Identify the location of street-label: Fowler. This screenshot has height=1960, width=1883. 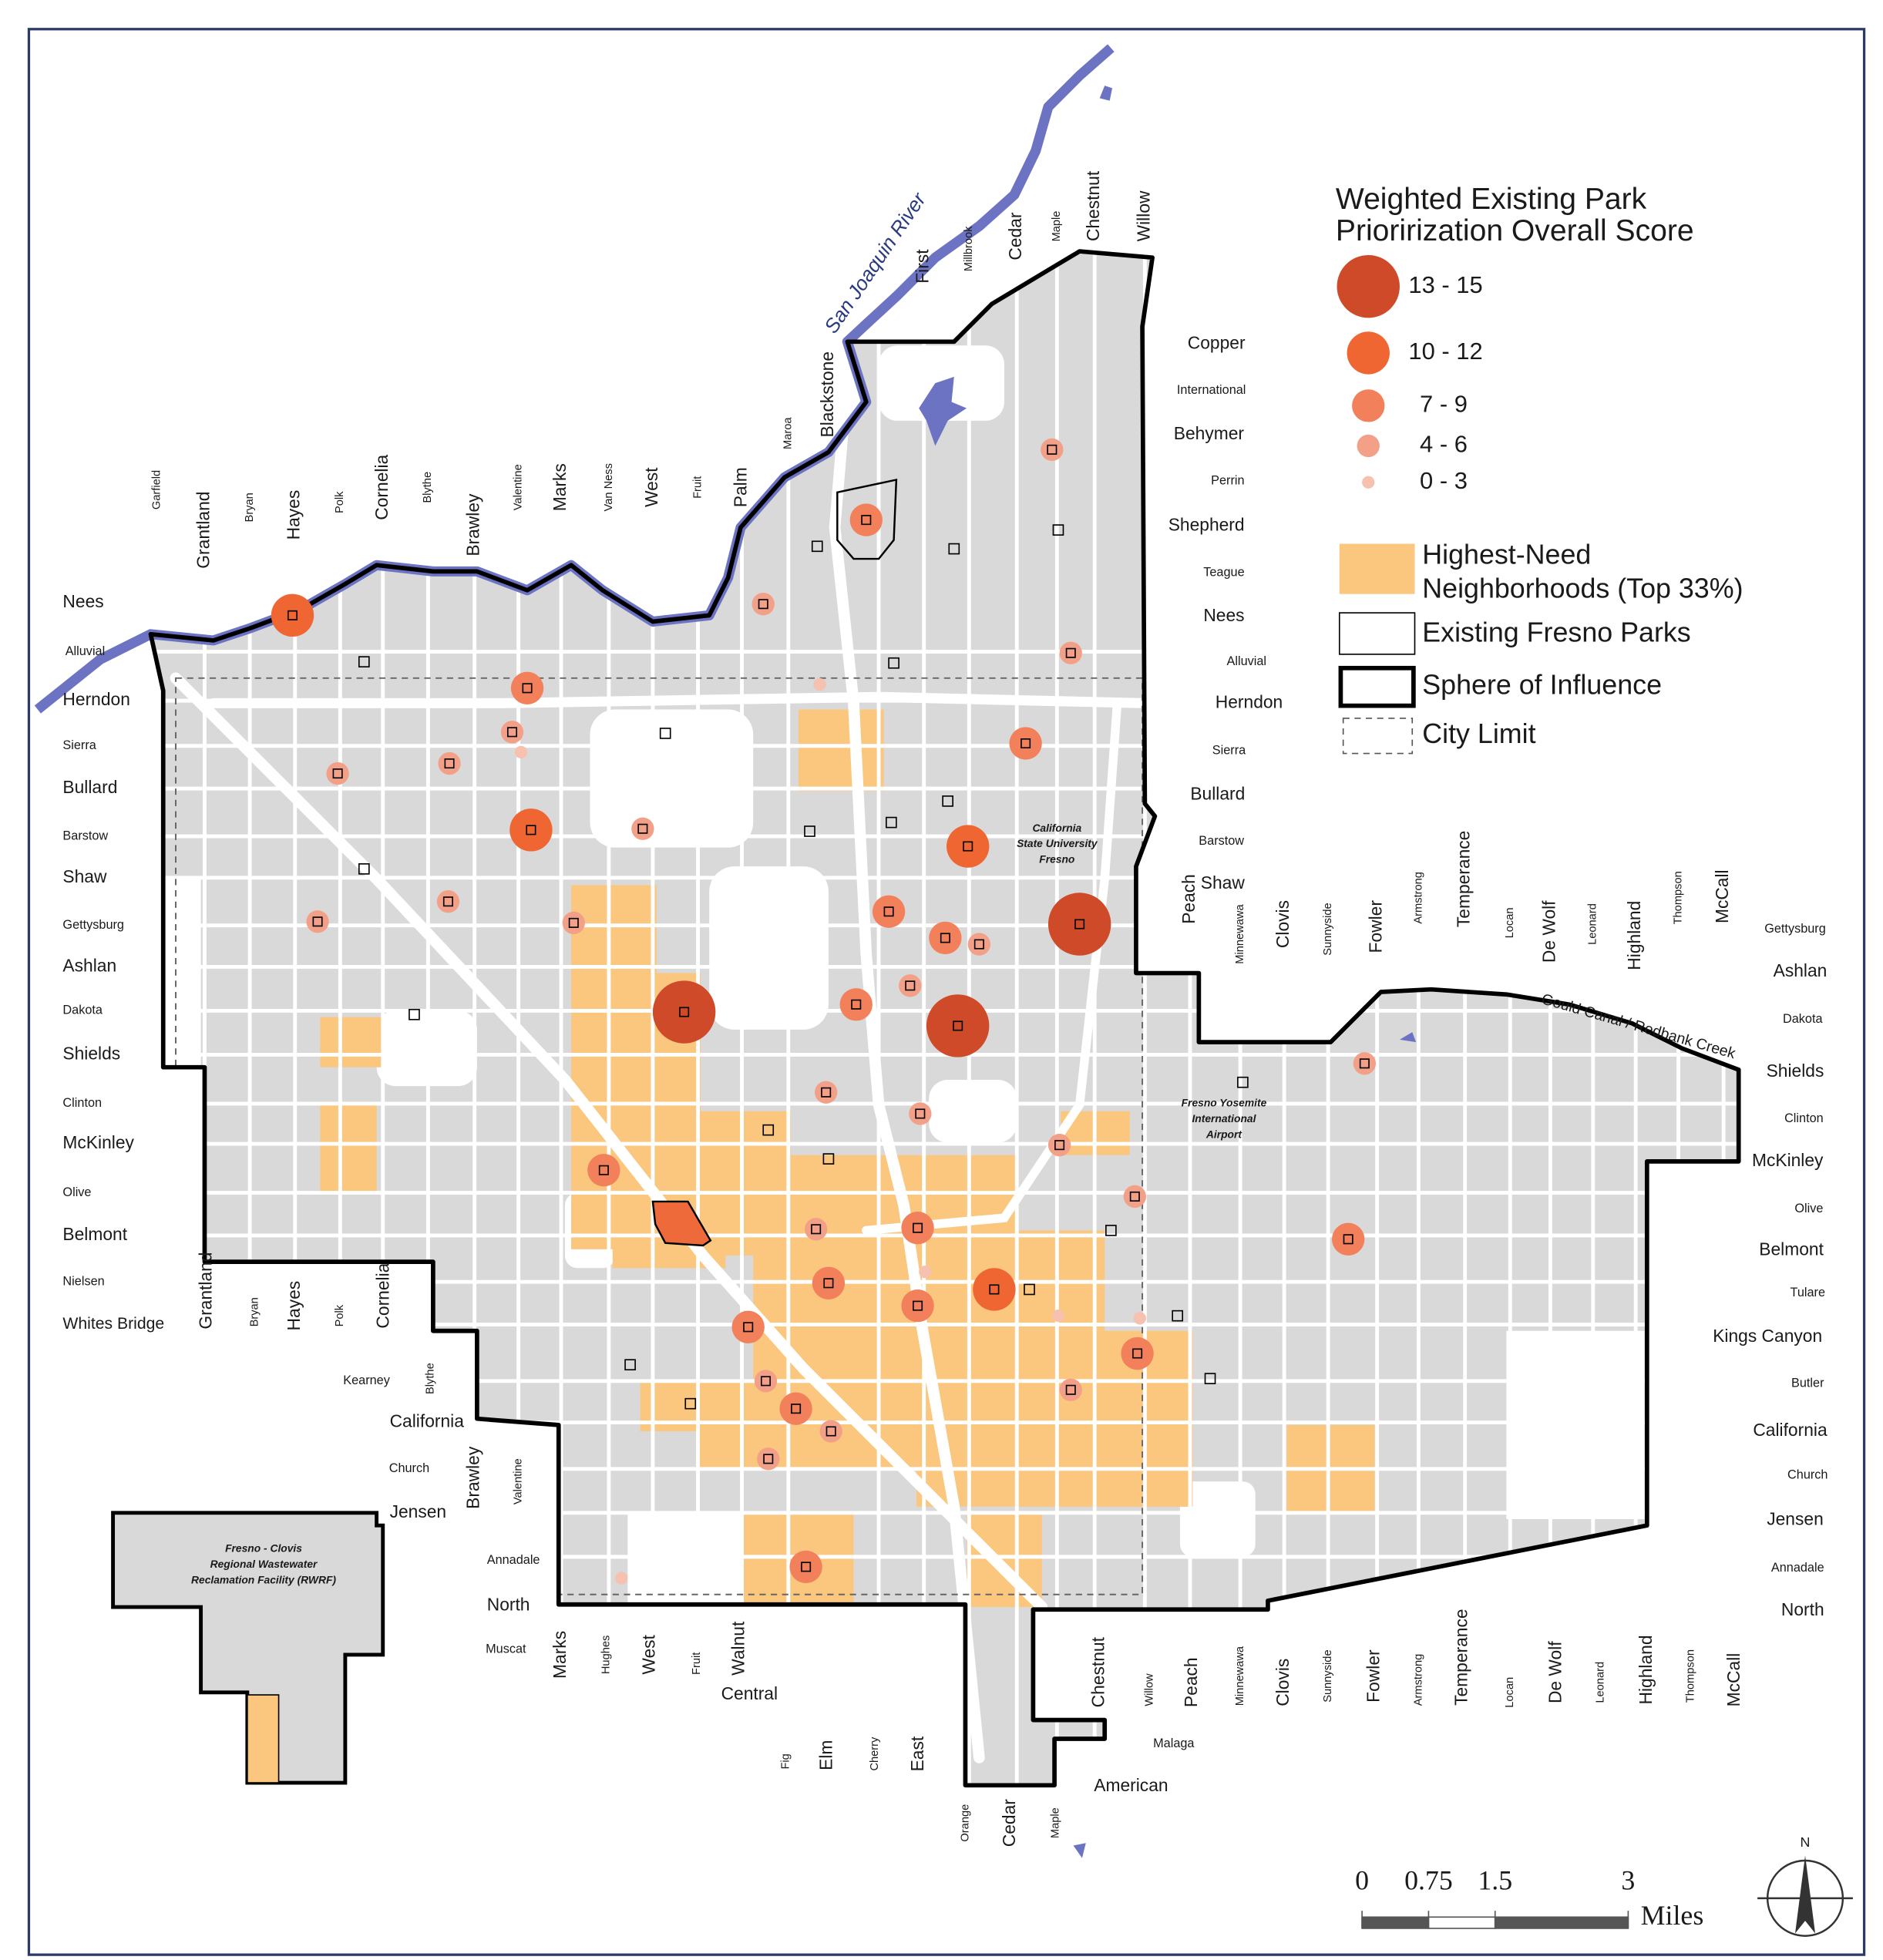
(1376, 926).